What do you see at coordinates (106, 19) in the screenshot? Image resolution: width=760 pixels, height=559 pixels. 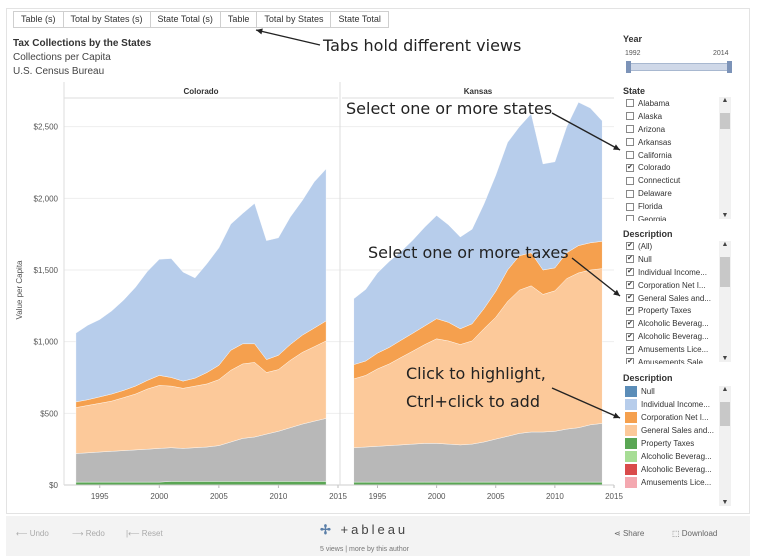 I see `tab-1: Total by States (s)` at bounding box center [106, 19].